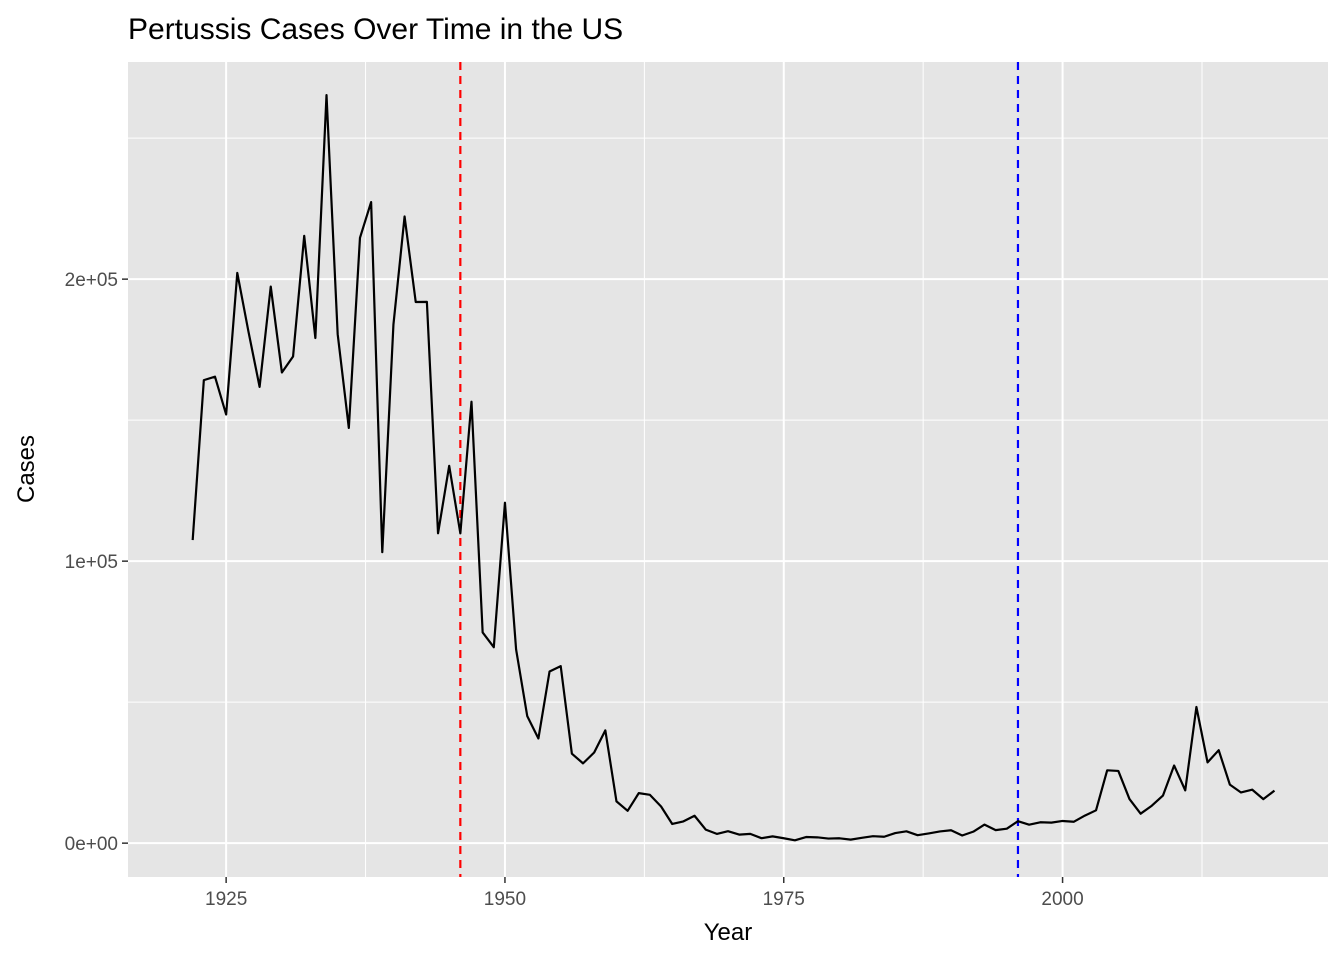 The width and height of the screenshot is (1344, 960). Describe the element at coordinates (644, 893) in the screenshot. I see `x-axis: 1925 1950 1975 2000` at that location.